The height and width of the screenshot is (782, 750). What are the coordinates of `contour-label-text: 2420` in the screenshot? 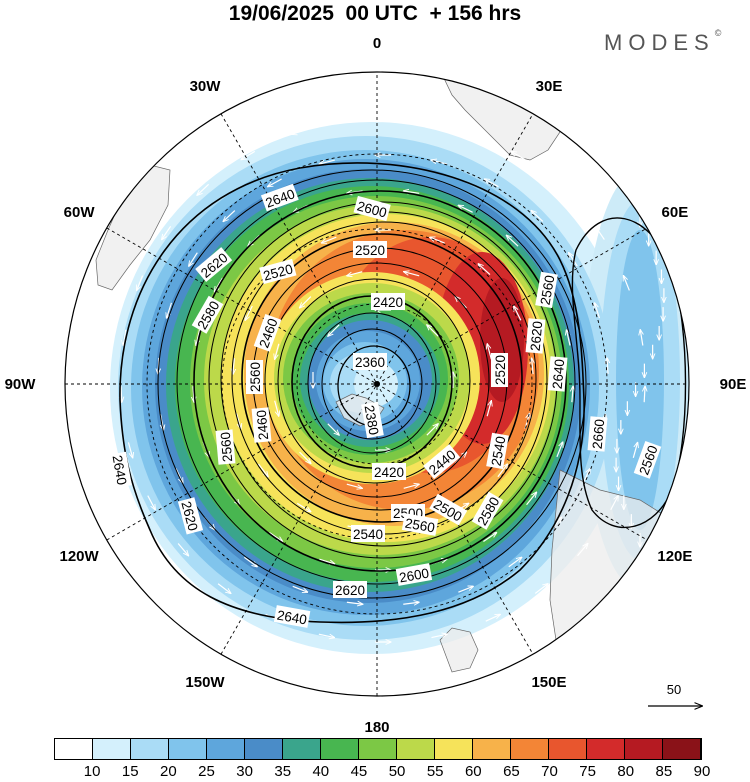 It's located at (388, 302).